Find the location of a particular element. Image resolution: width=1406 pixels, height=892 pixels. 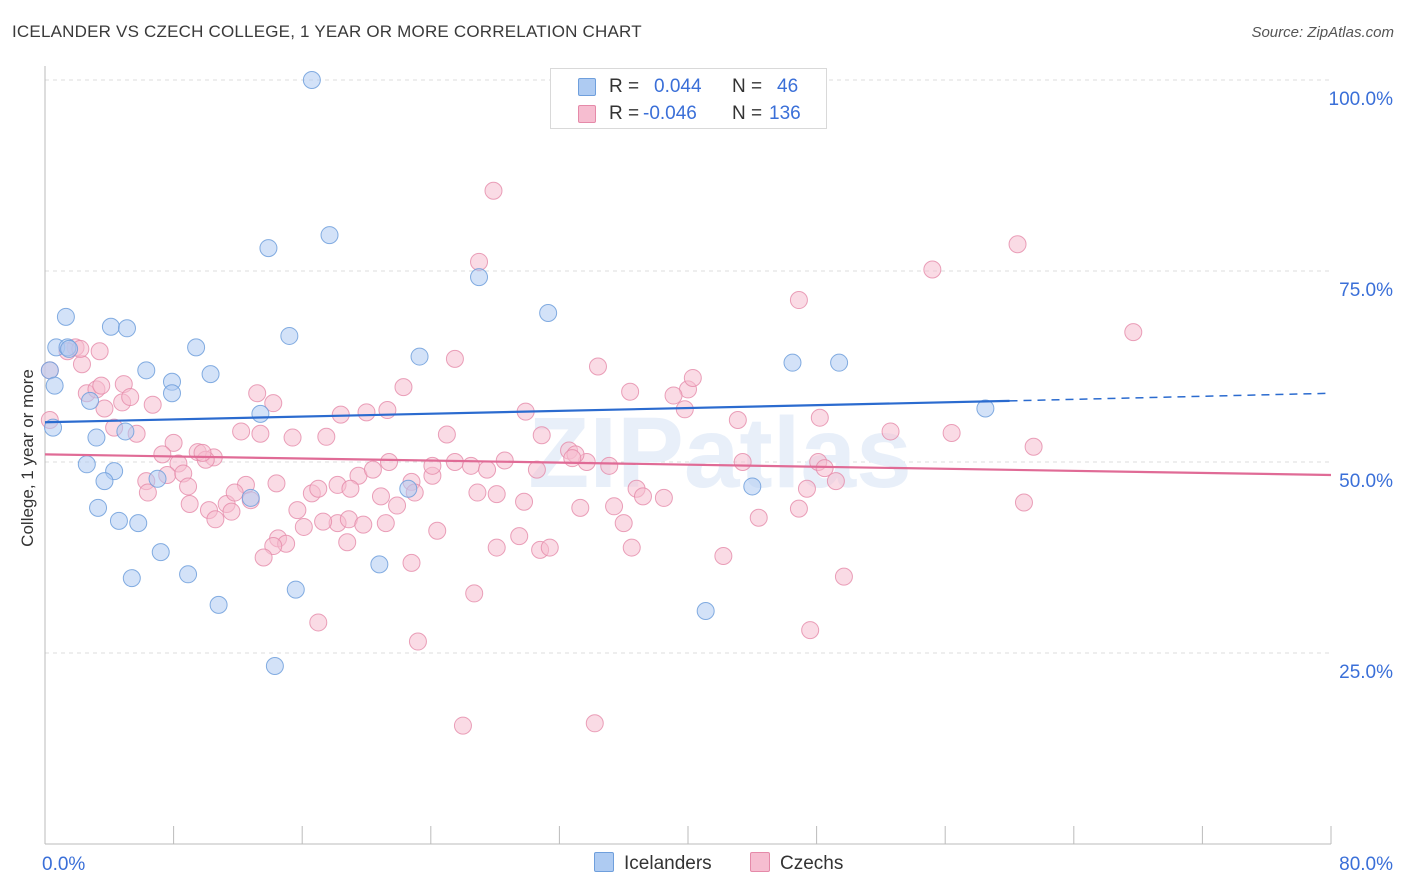

icelanders-trend-line is located at coordinates (527, 411).